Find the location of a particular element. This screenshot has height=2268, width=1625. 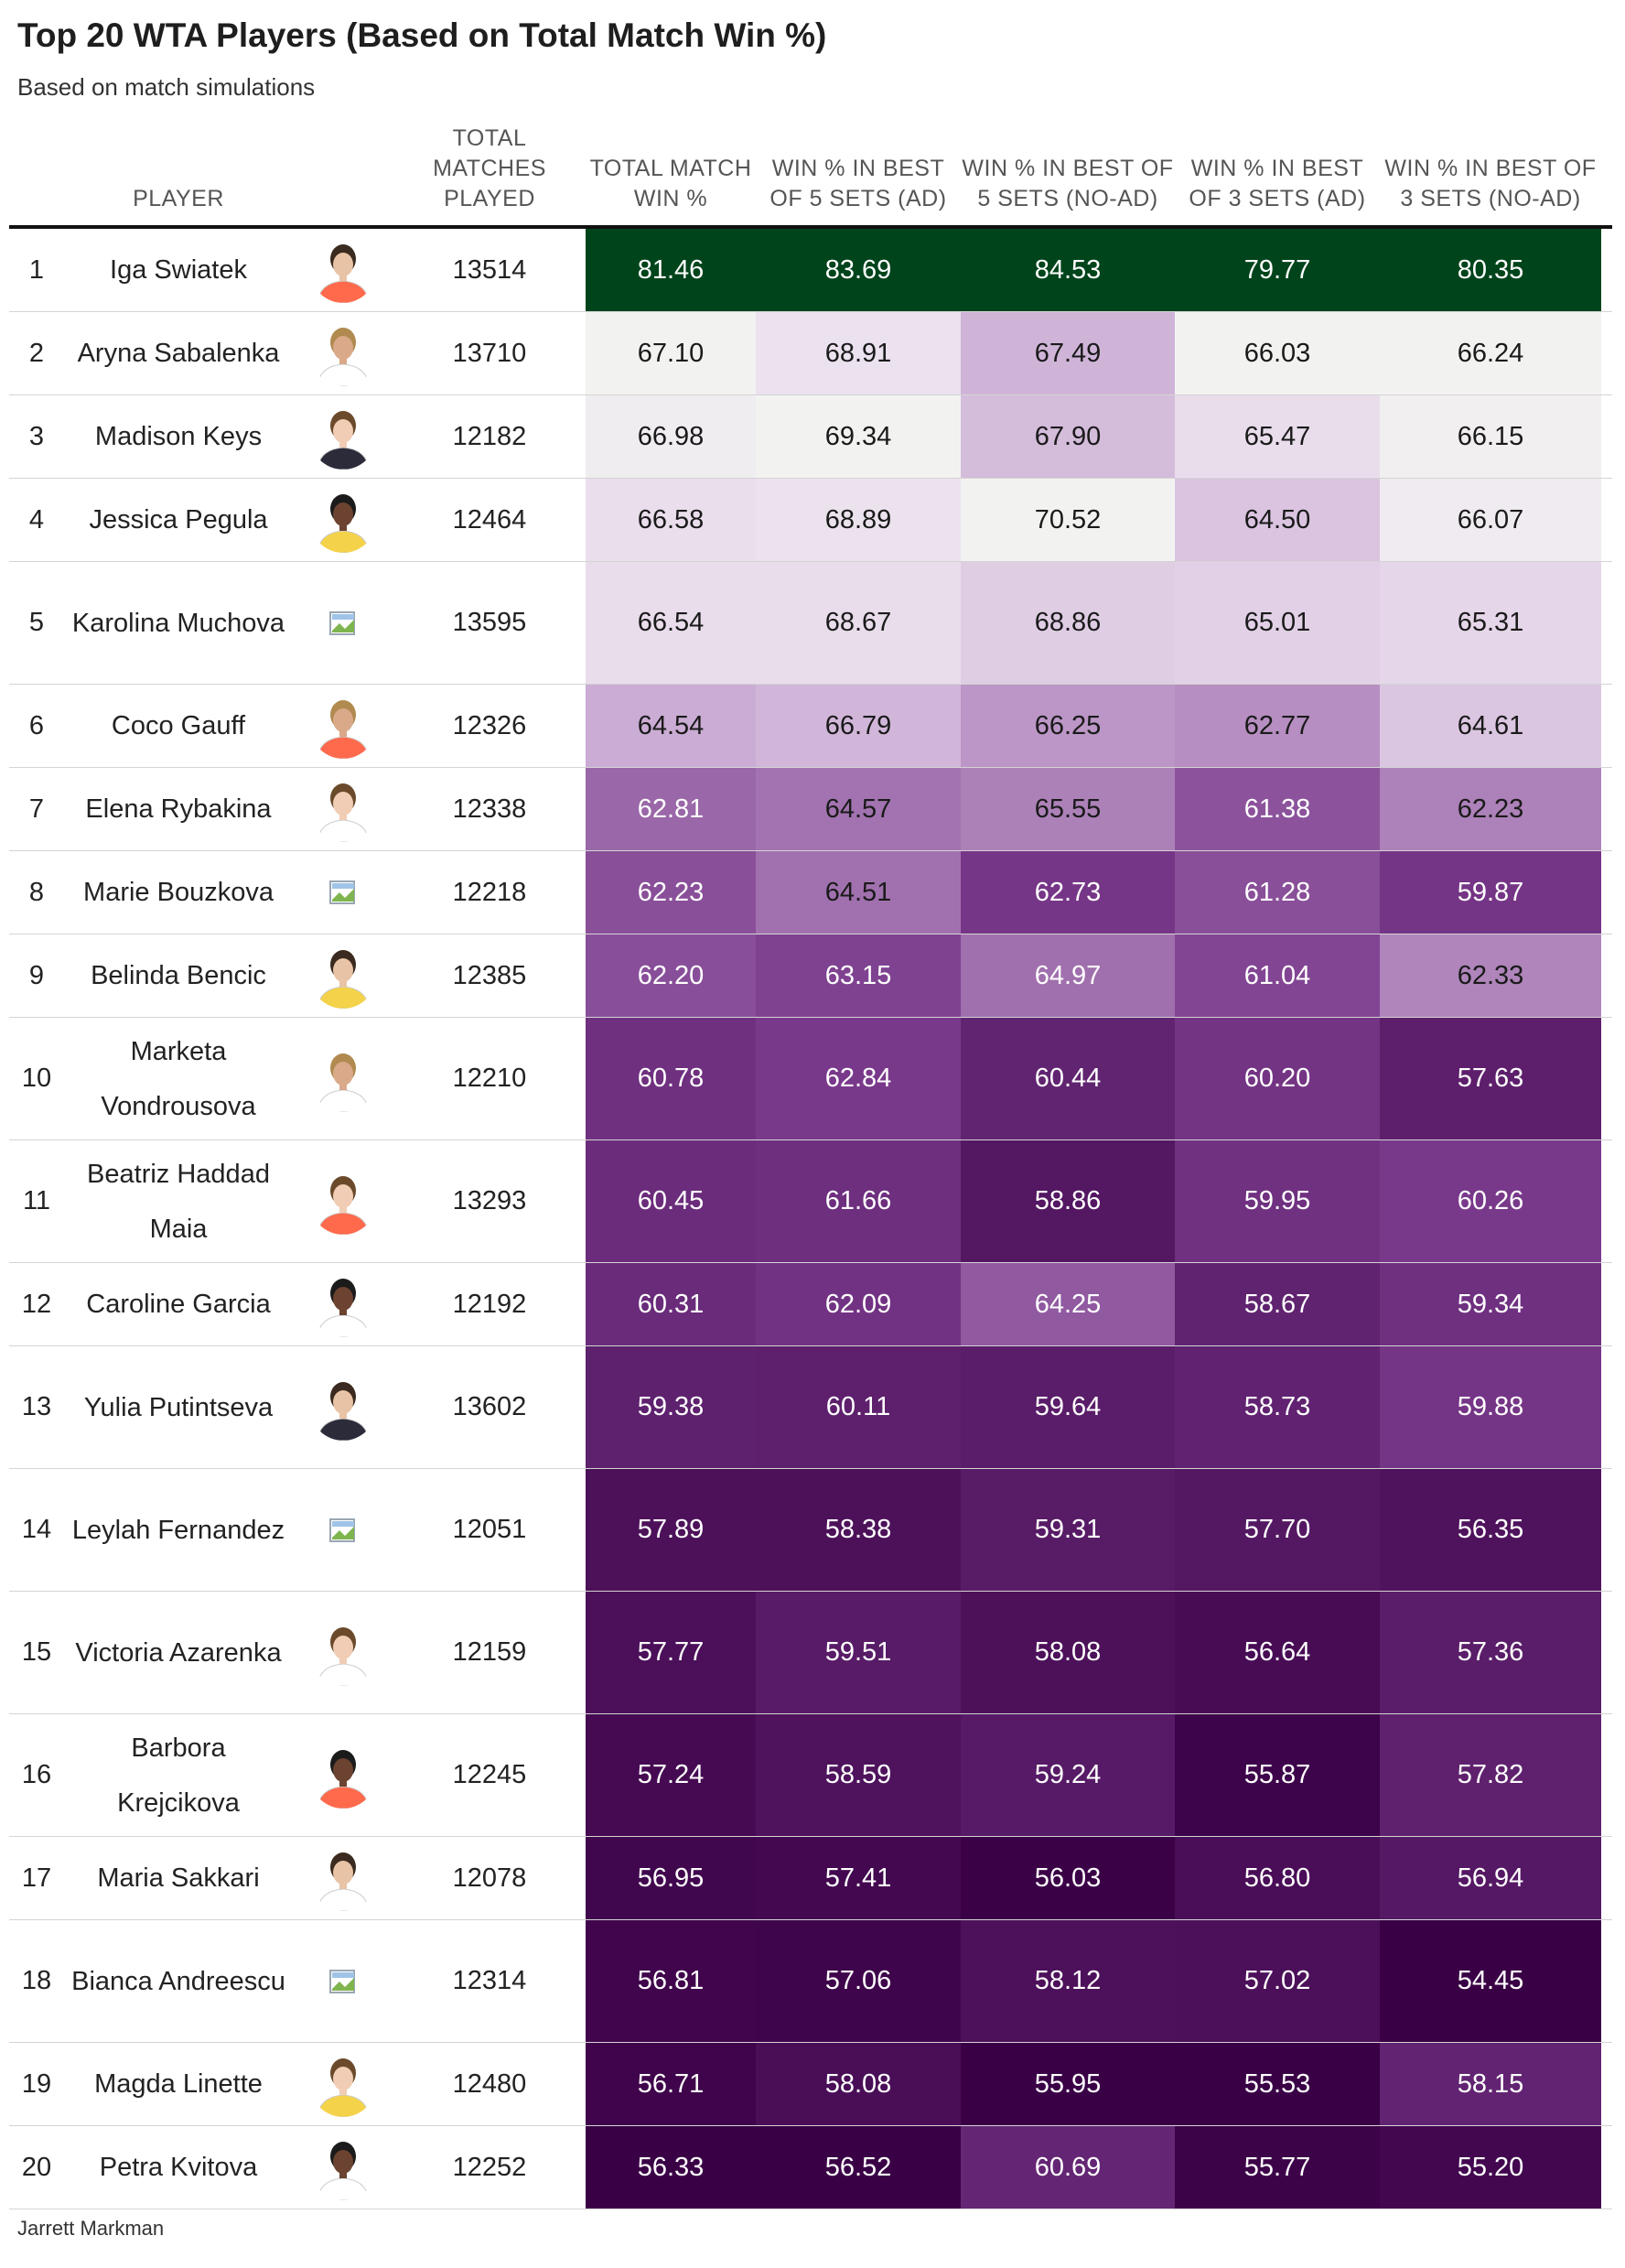

heat-cell-bo5-ad: 62.09 is located at coordinates (858, 1304).